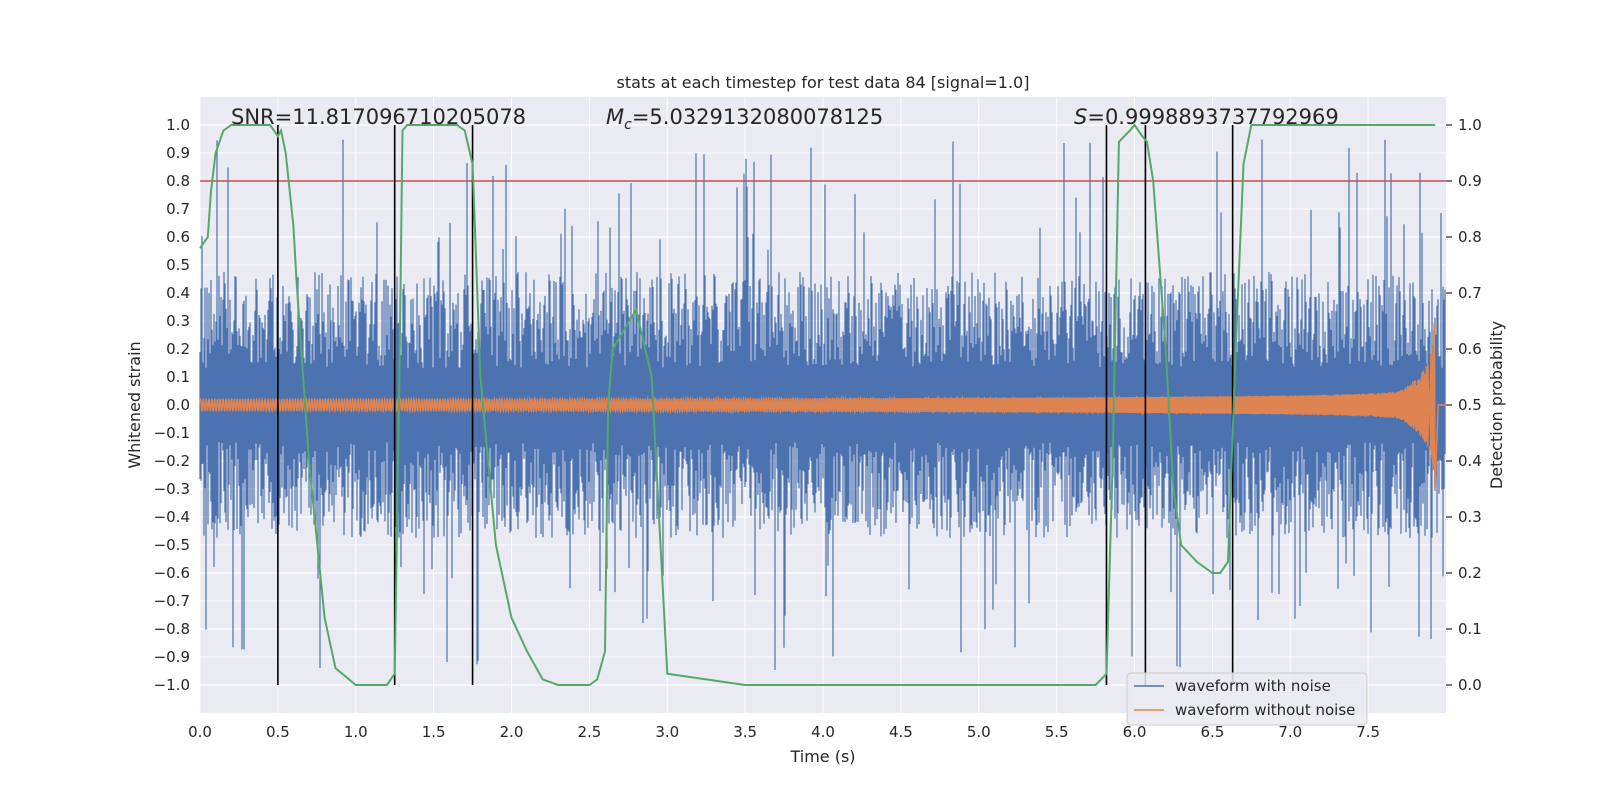 This screenshot has height=804, width=1600. Describe the element at coordinates (1206, 117) in the screenshot. I see `score-annotation: S=0.9998893737792969` at that location.